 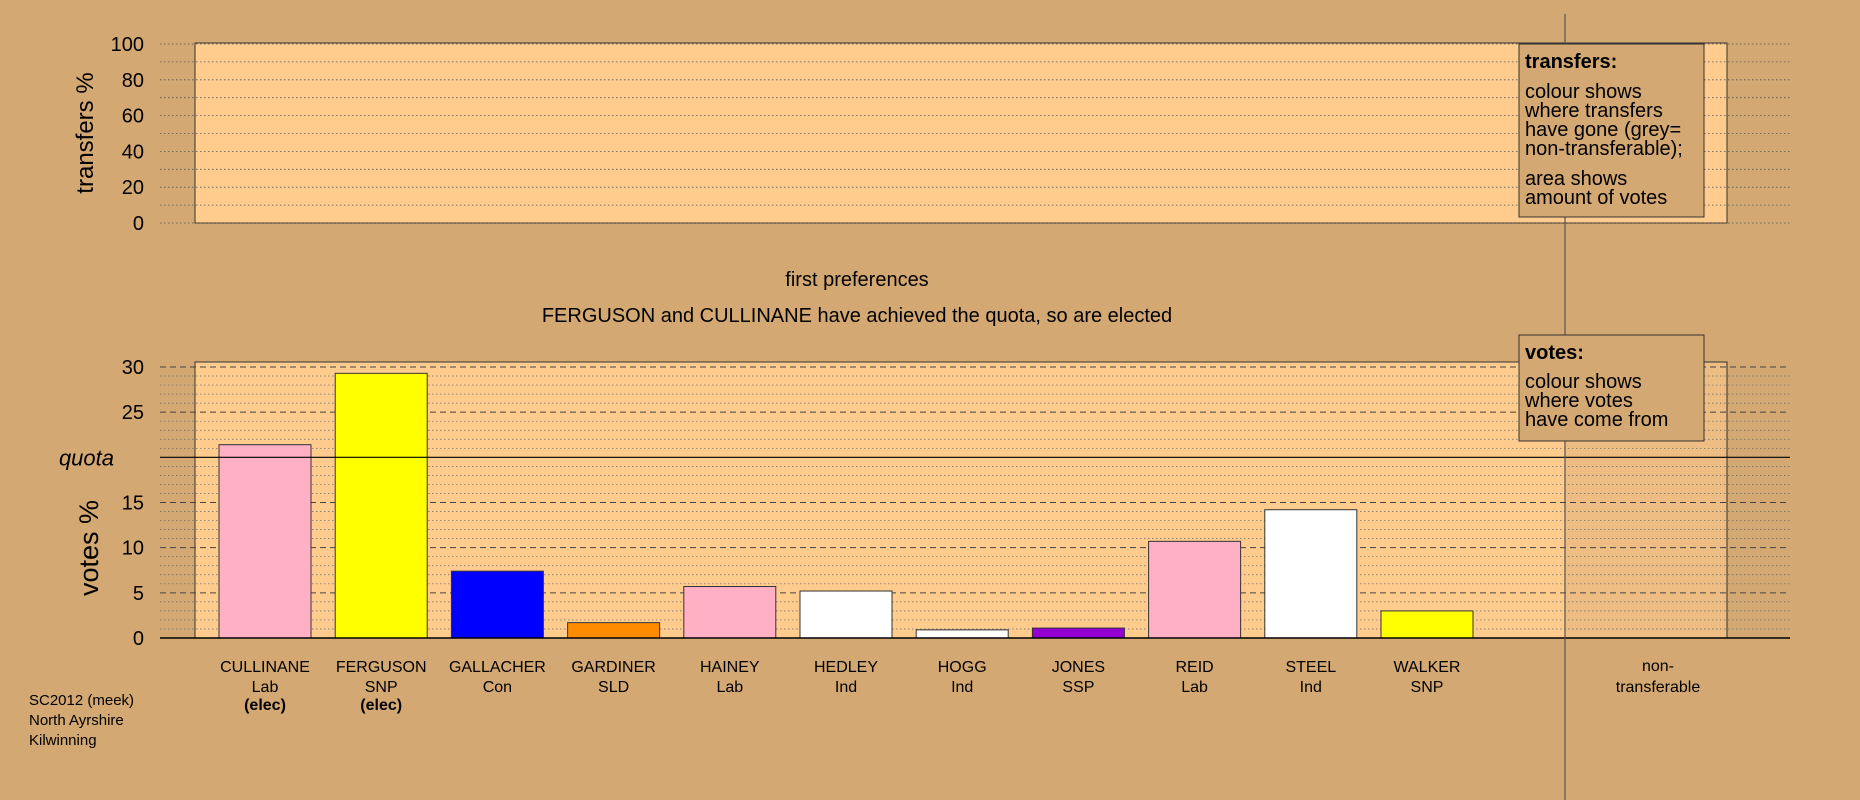 What do you see at coordinates (497, 604) in the screenshot?
I see `vote-bar-gallacher` at bounding box center [497, 604].